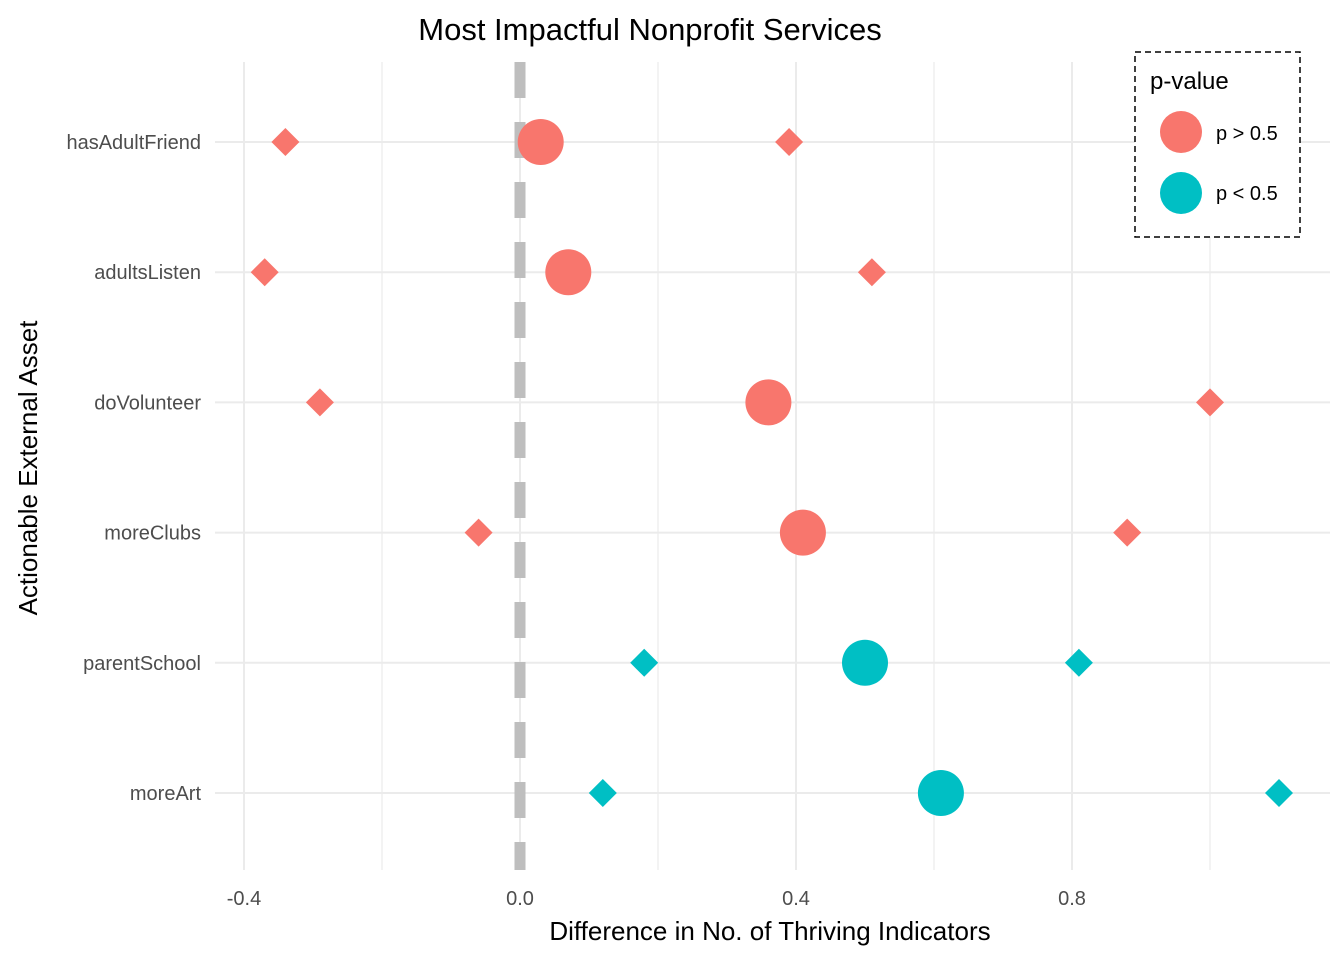 This screenshot has height=960, width=1344. I want to click on x-axis-title: Difference in No. of Thriving Indicators, so click(769, 931).